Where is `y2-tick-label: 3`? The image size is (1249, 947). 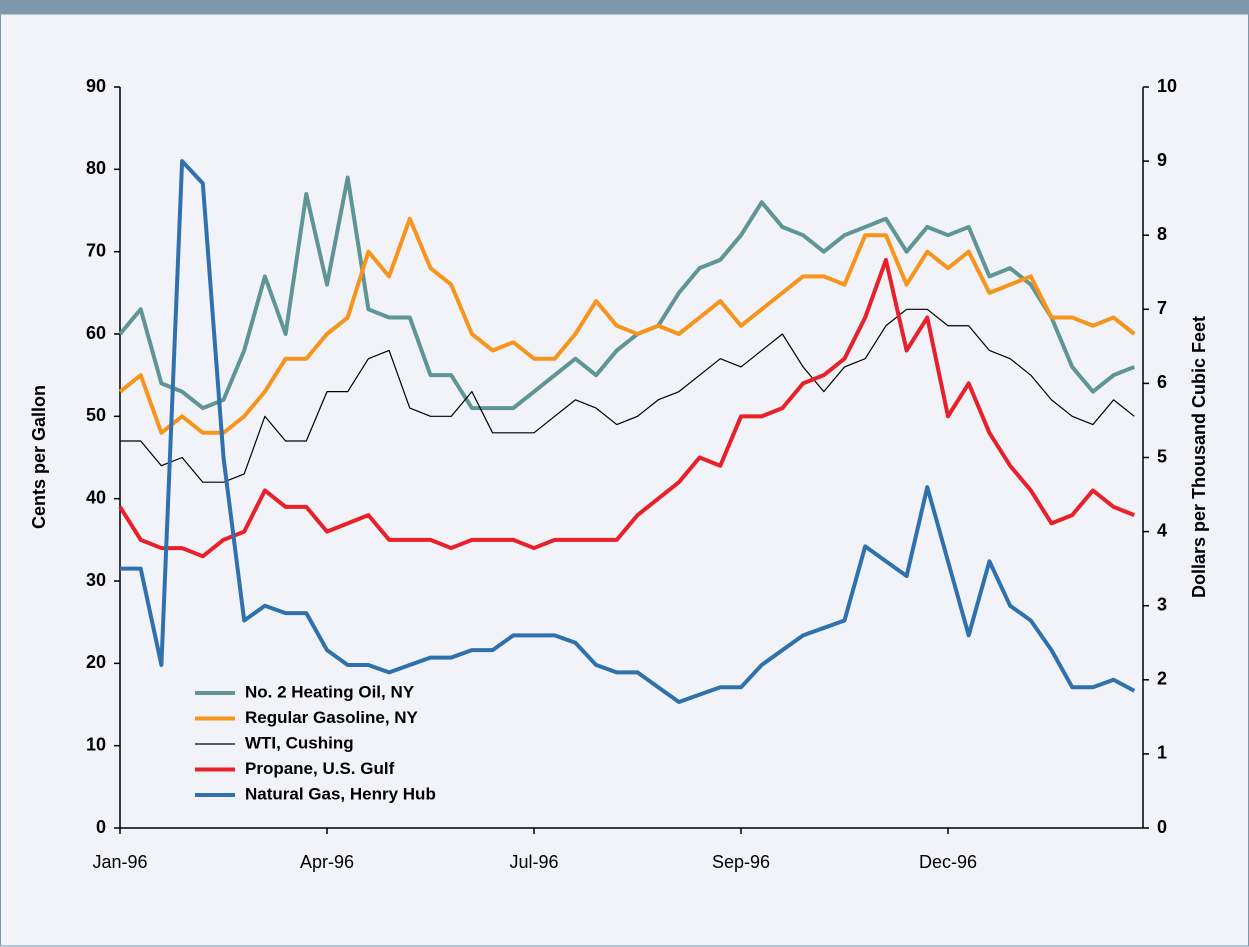 y2-tick-label: 3 is located at coordinates (1162, 604).